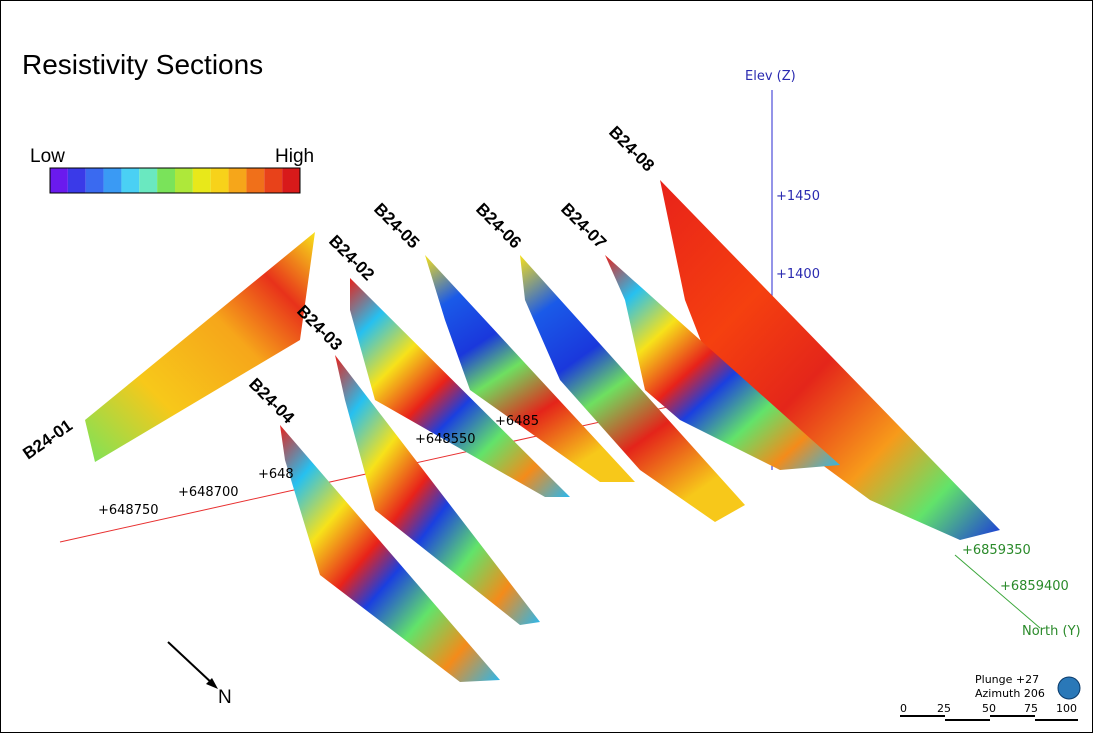 The height and width of the screenshot is (733, 1093). I want to click on scale-low: Low, so click(47, 156).